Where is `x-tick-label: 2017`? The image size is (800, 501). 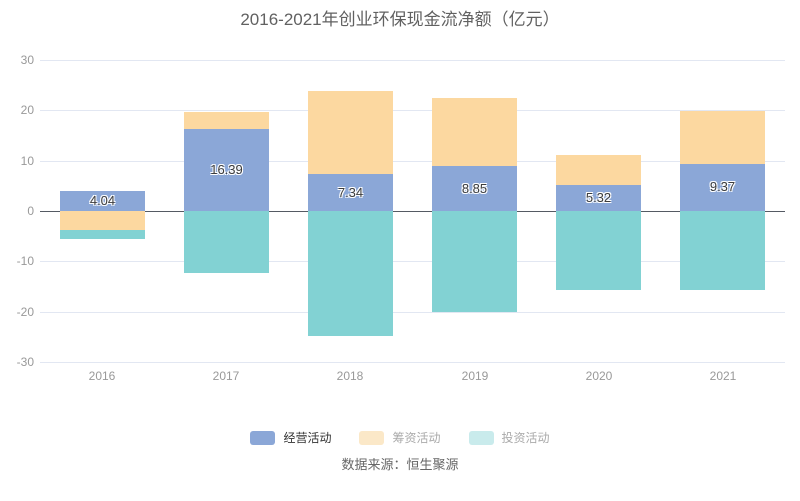 x-tick-label: 2017 is located at coordinates (226, 376).